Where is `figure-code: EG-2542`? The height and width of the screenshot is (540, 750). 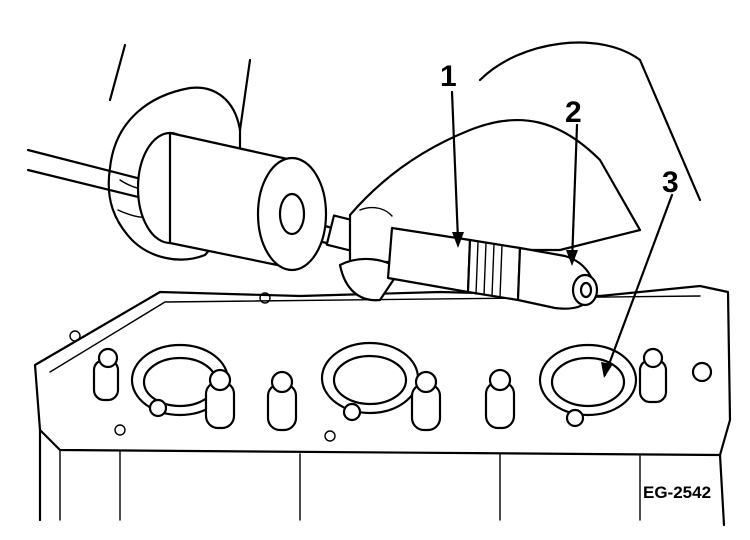 figure-code: EG-2542 is located at coordinates (677, 492).